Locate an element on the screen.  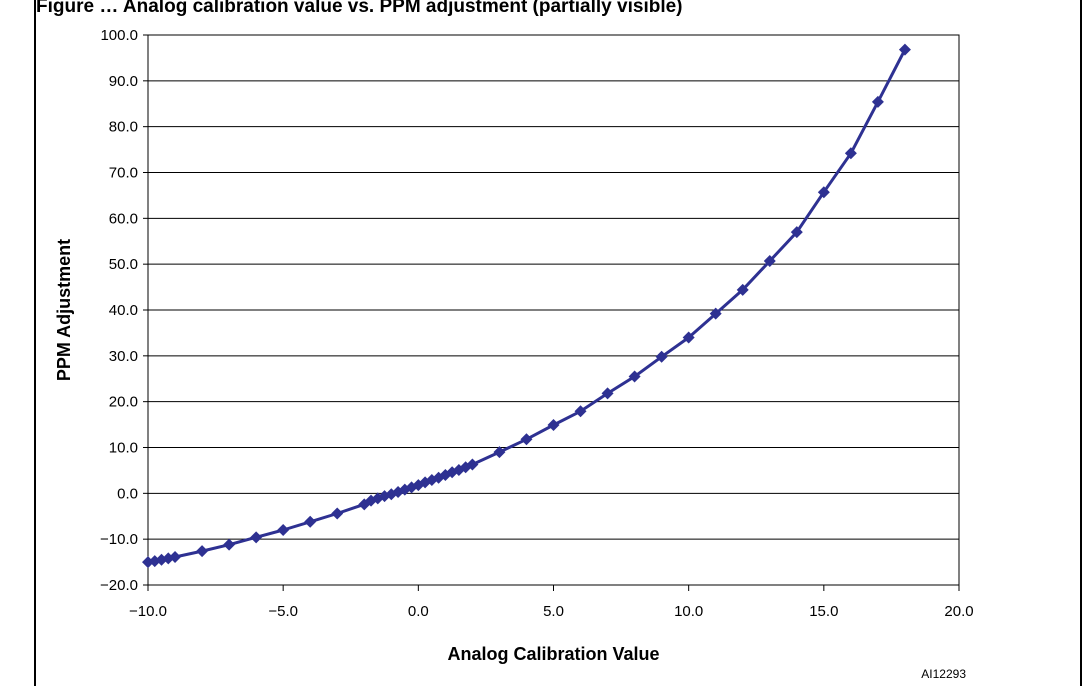
y-tick-label: 10.0 is located at coordinates (123, 448).